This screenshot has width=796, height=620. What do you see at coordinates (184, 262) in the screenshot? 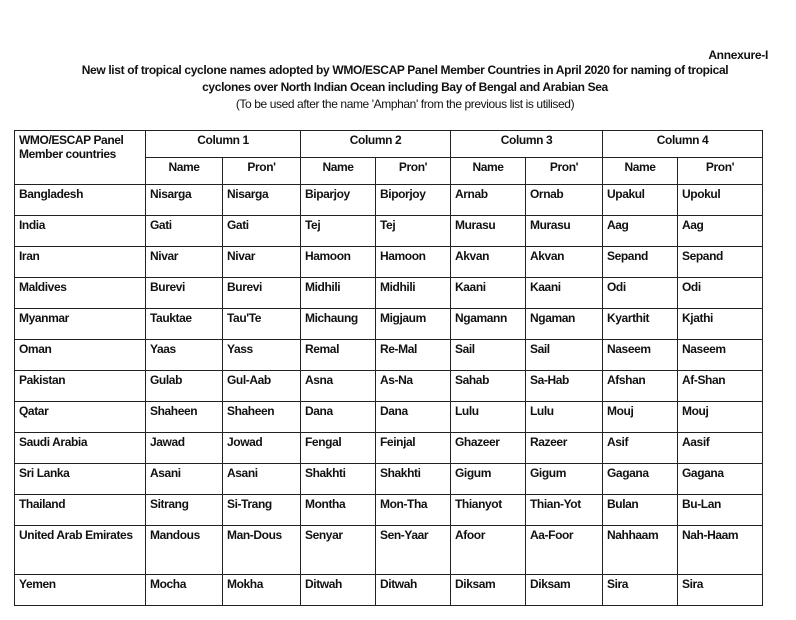
I see `cyclone-name-cell: Nivar` at bounding box center [184, 262].